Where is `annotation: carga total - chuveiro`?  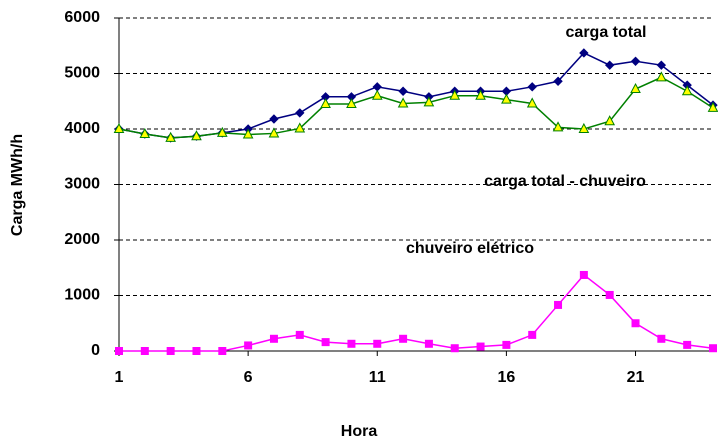 annotation: carga total - chuveiro is located at coordinates (565, 181).